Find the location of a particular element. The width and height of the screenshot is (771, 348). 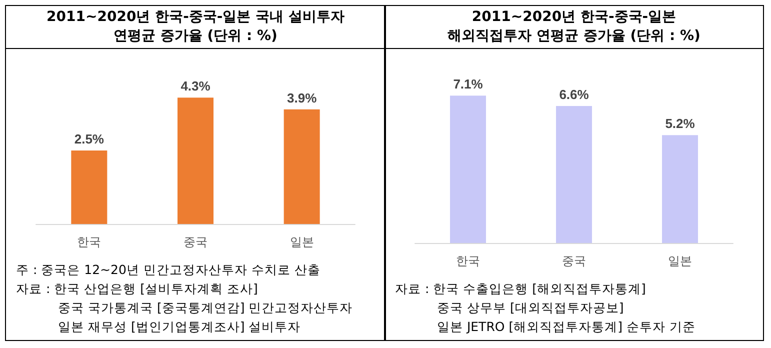

data-label: 5.2% is located at coordinates (680, 124).